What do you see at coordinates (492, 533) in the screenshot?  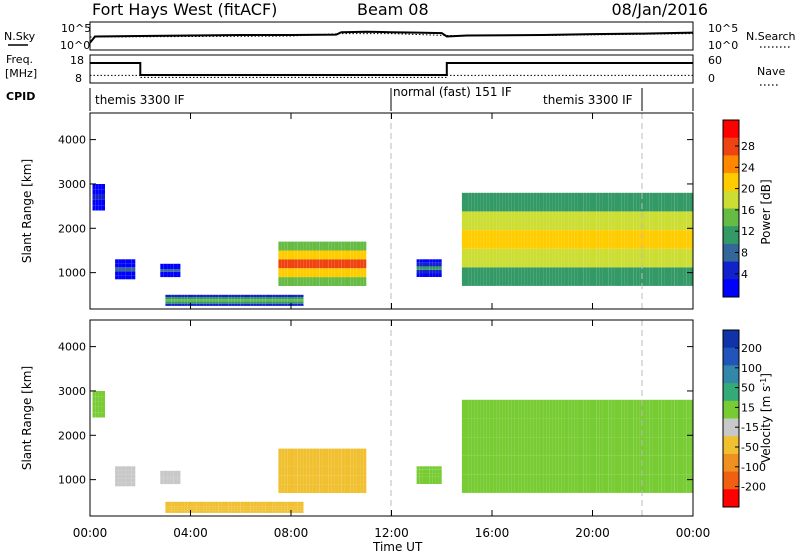 I see `time-tick-label: 16:00` at bounding box center [492, 533].